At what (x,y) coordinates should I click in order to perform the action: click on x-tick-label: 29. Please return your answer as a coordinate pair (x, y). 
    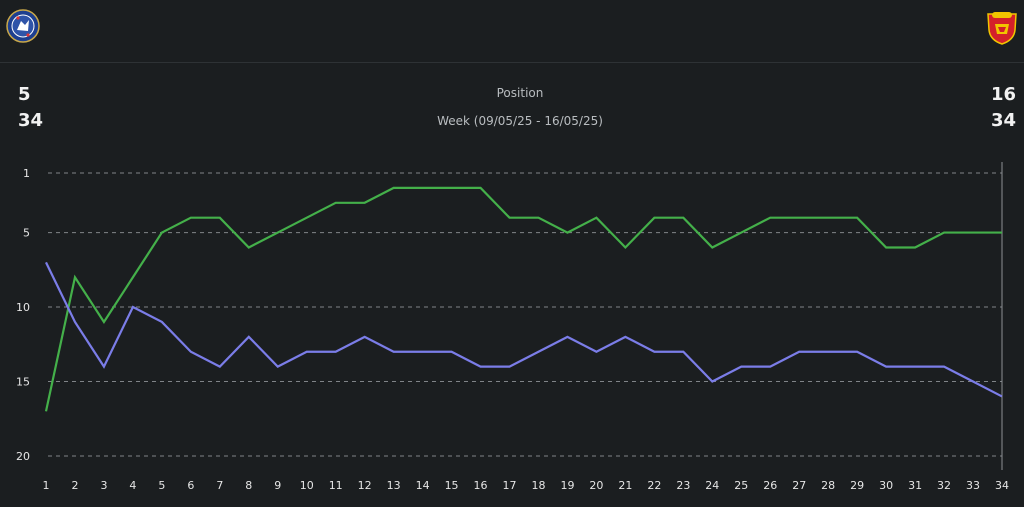
    Looking at the image, I should click on (857, 485).